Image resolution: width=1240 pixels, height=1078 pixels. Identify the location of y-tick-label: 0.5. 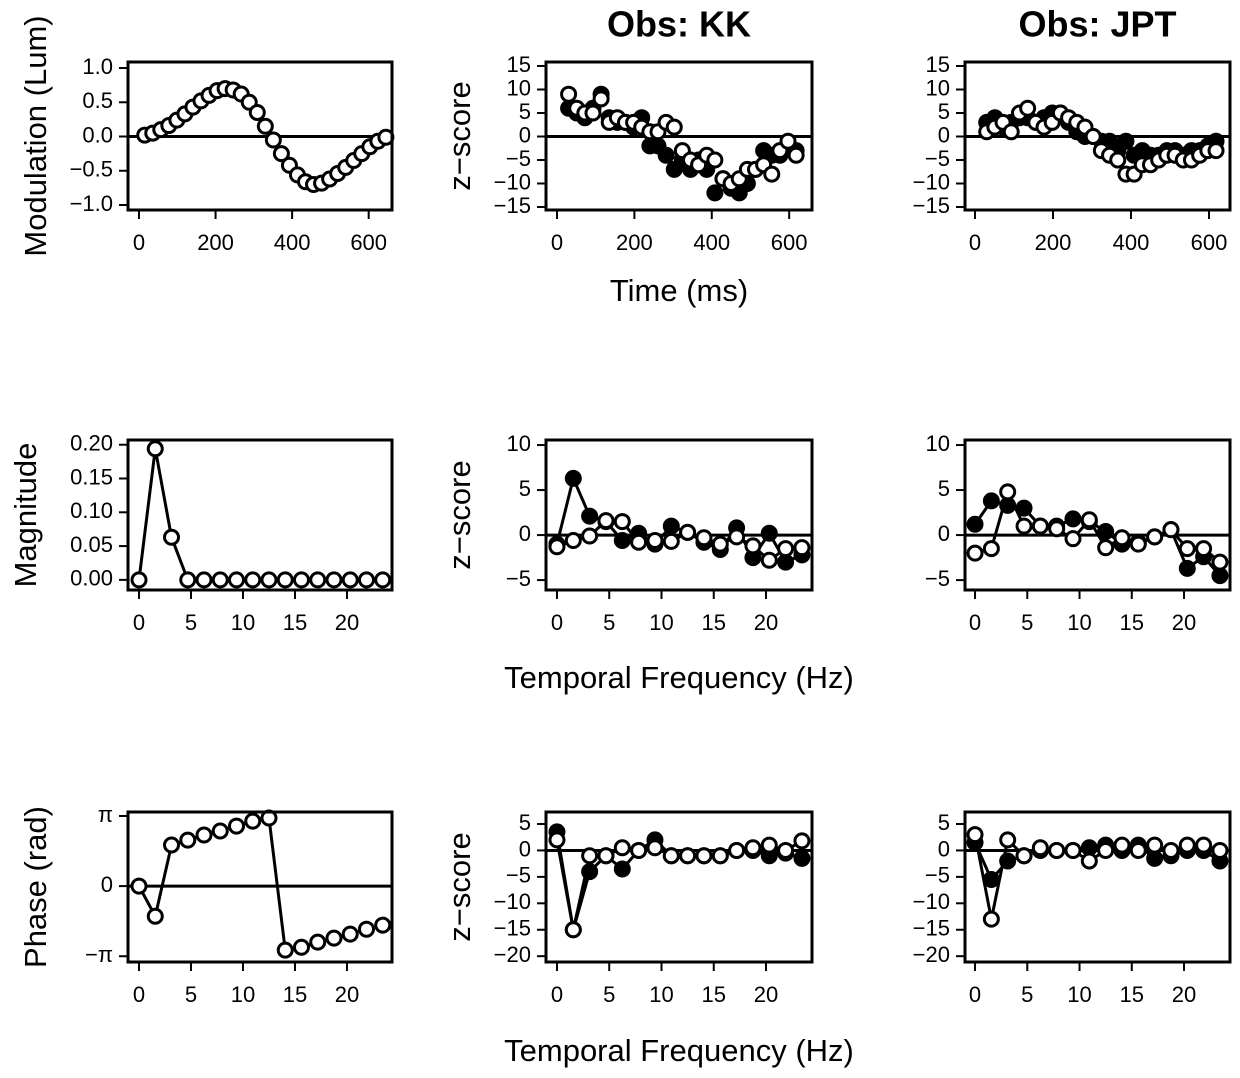
(97, 100).